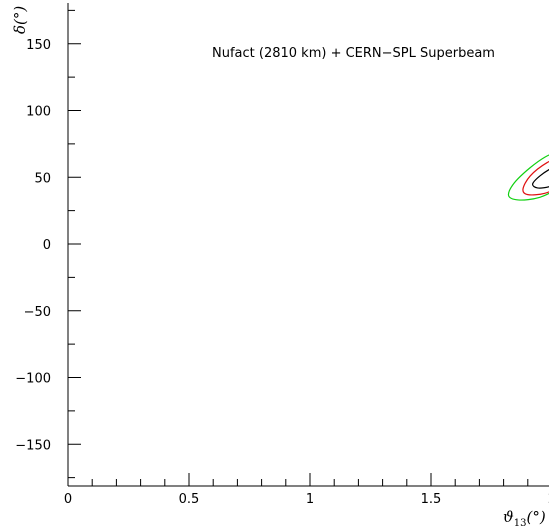 This screenshot has height=531, width=549. I want to click on contours, so click(528, 177).